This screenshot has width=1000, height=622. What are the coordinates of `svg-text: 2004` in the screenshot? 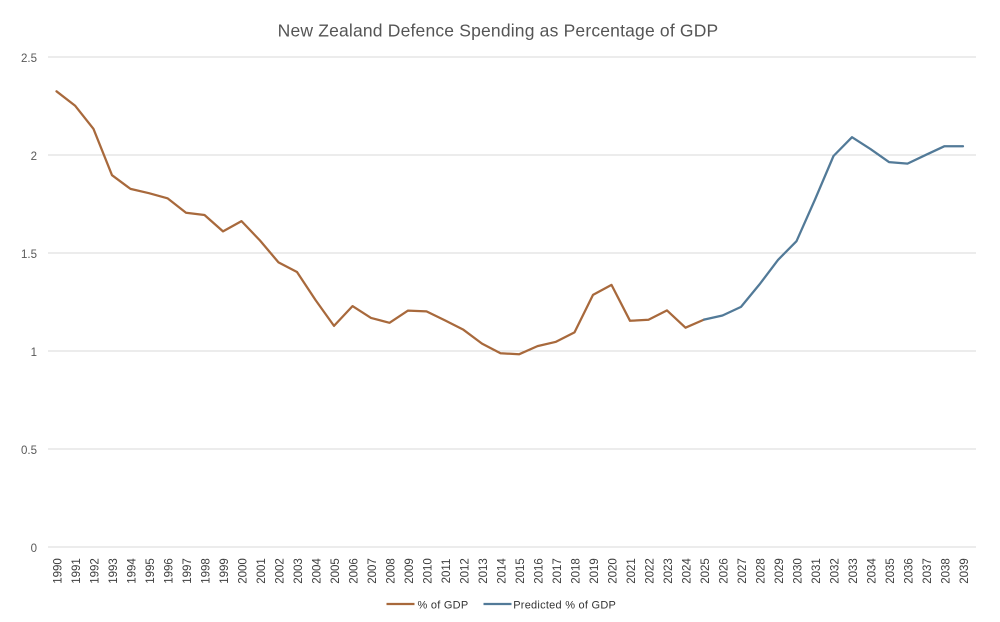 It's located at (318, 571).